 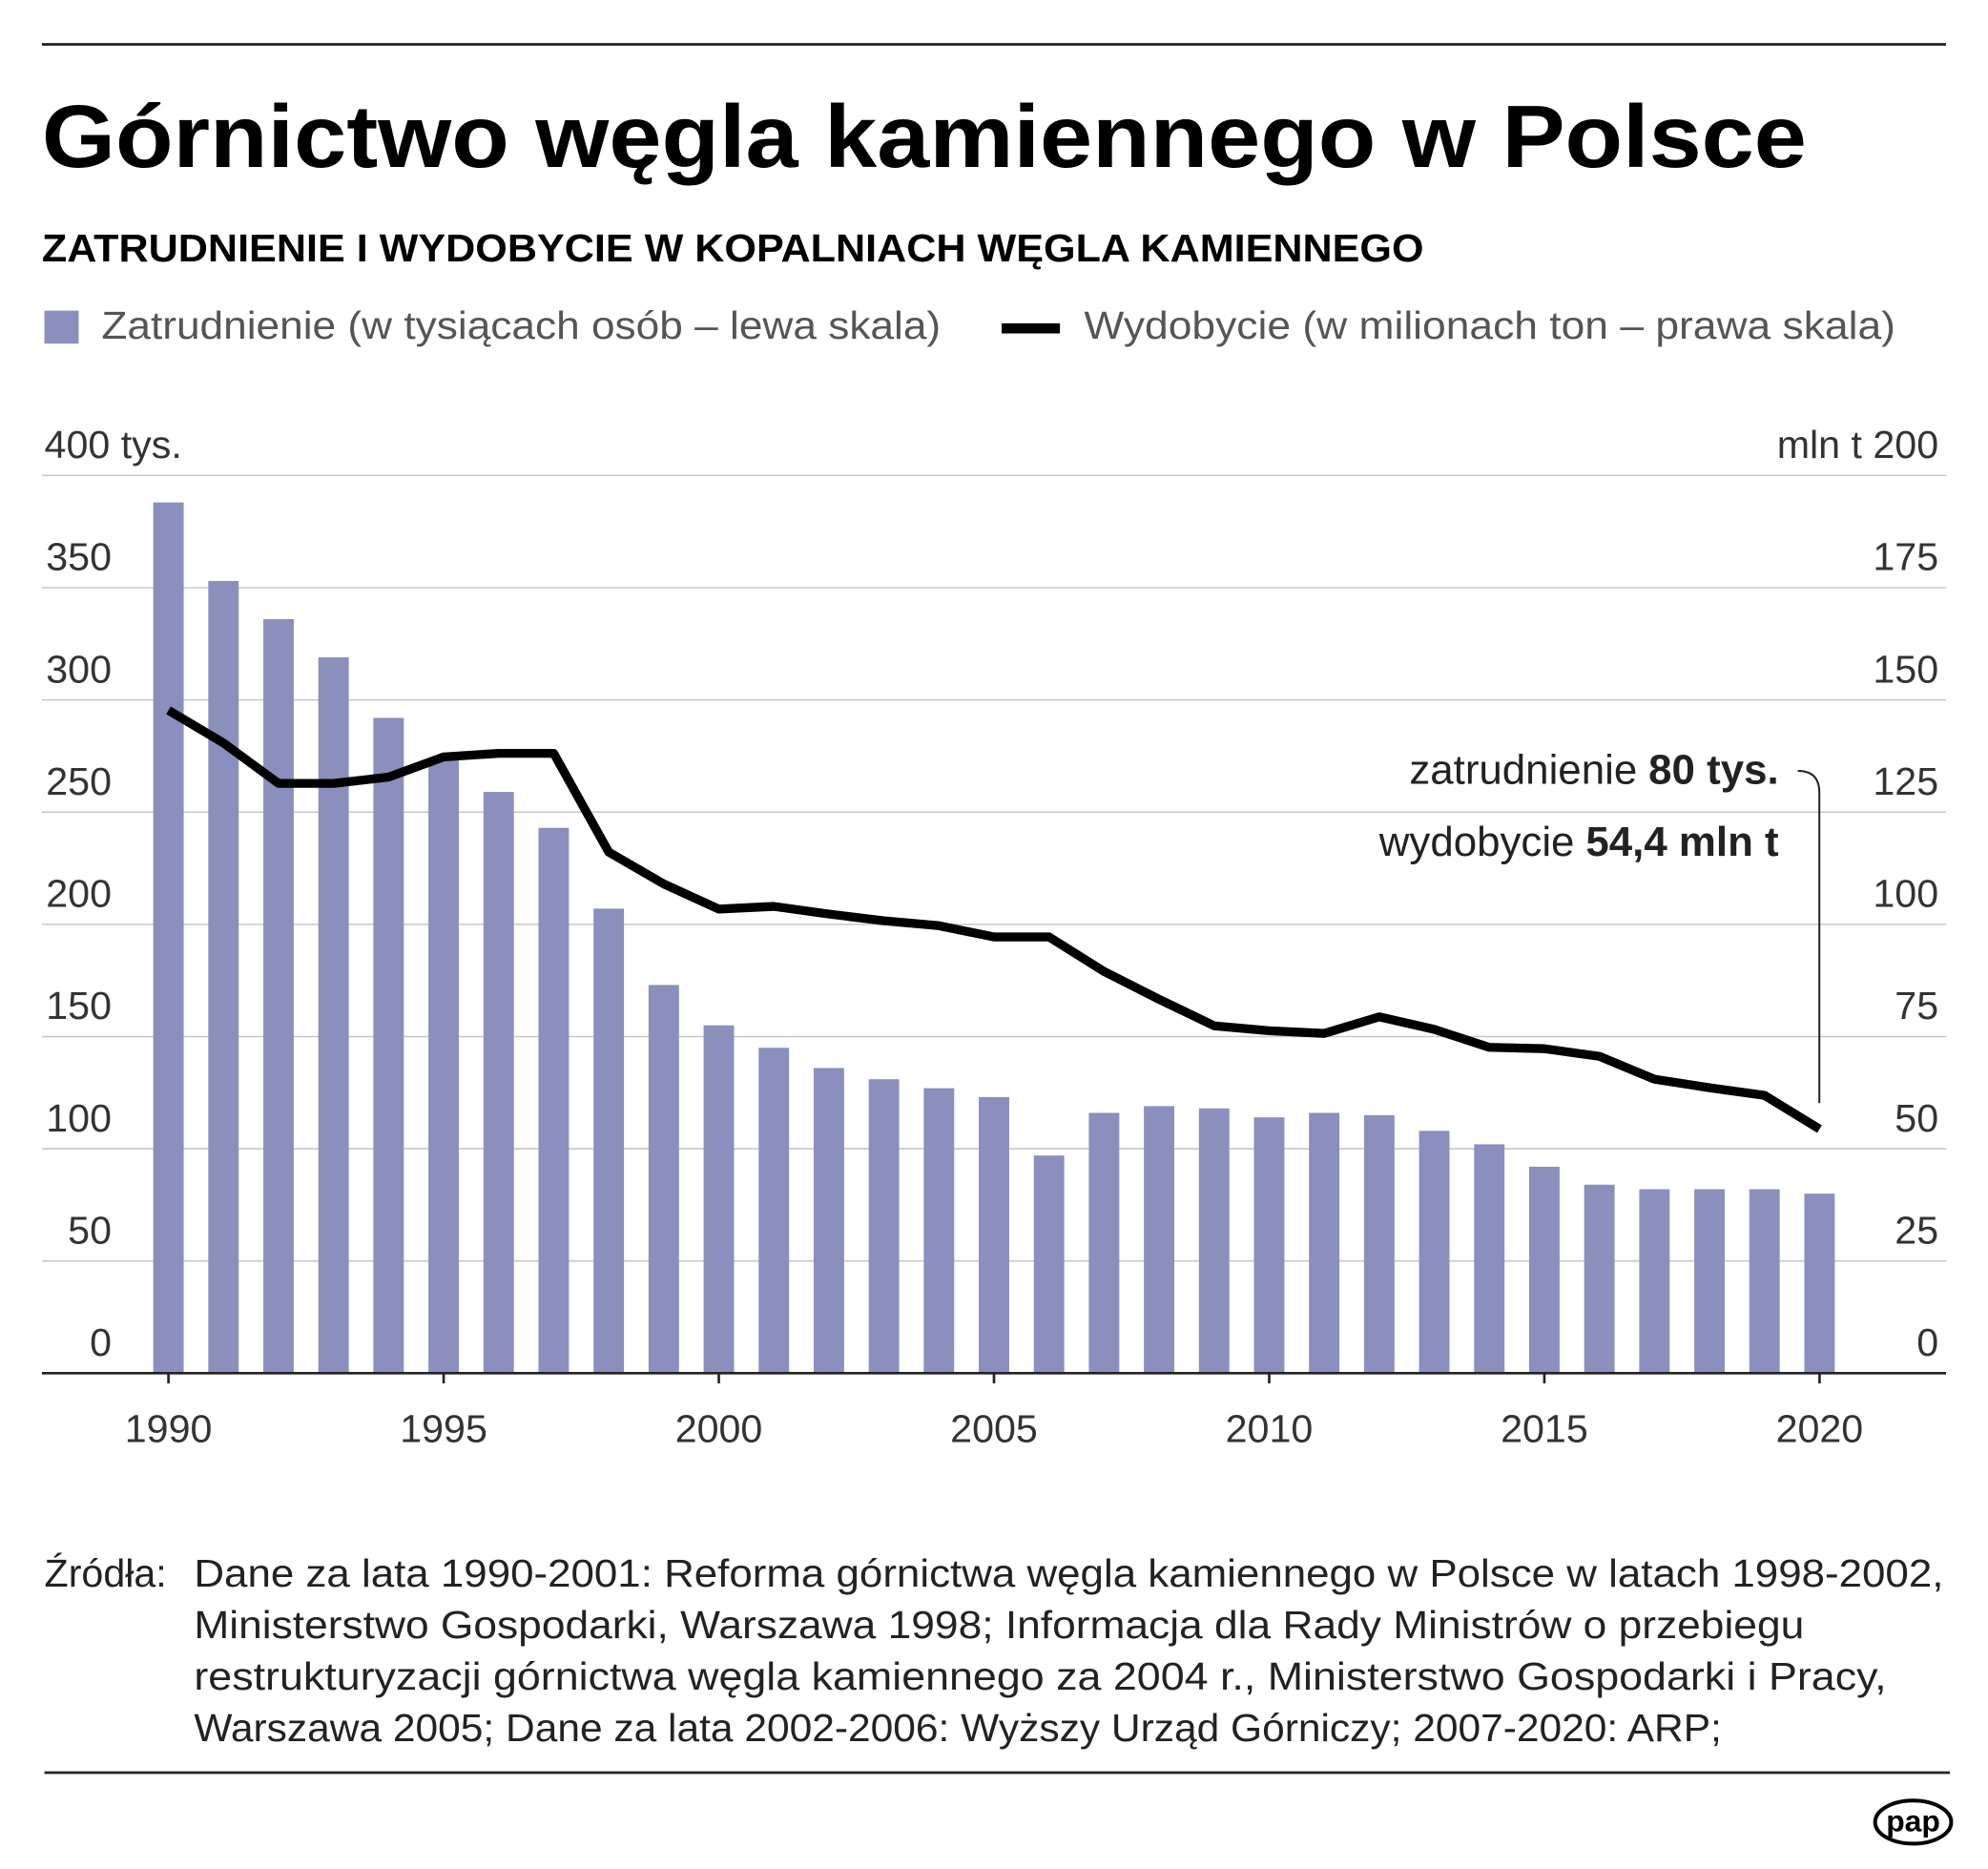 I want to click on y2-tick-label: 0, so click(x=1927, y=1342).